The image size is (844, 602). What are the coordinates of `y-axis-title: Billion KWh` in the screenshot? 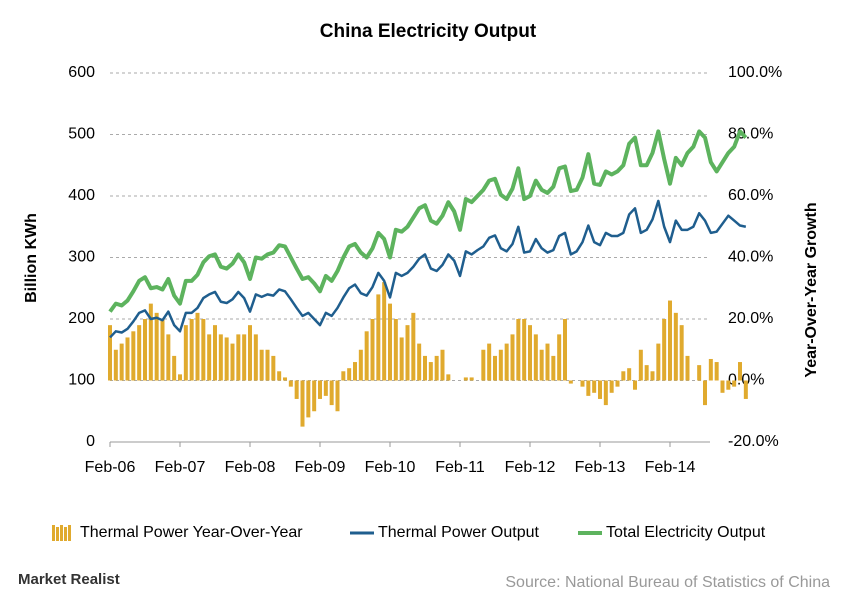 It's located at (31, 258).